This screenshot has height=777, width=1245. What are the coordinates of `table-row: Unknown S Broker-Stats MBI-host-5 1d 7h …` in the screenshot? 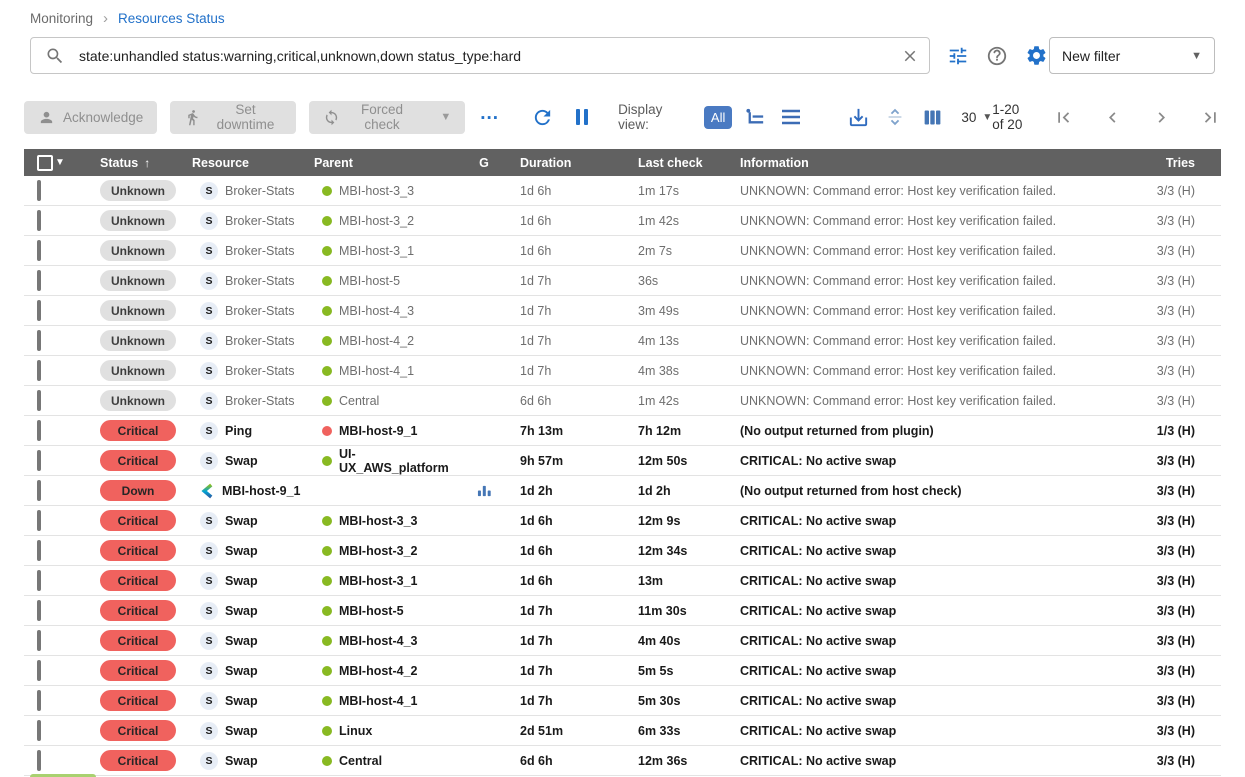 It's located at (622, 281).